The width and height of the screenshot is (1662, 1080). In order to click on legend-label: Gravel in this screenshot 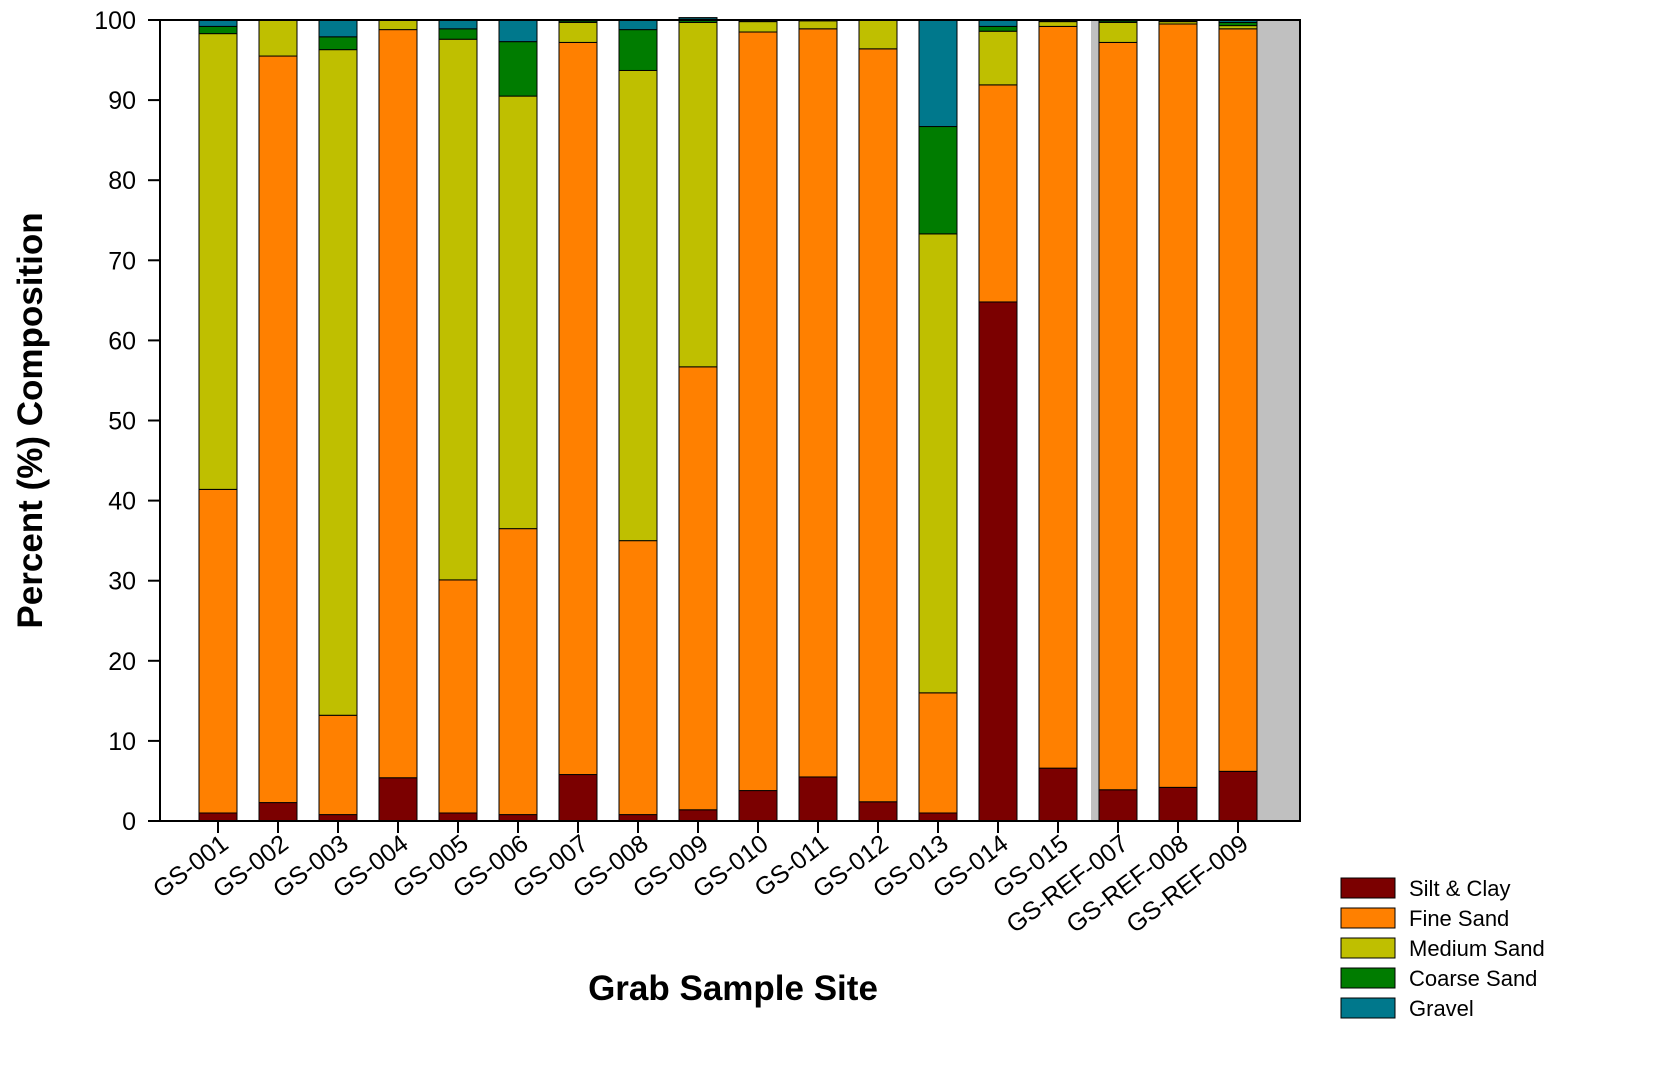, I will do `click(1441, 1008)`.